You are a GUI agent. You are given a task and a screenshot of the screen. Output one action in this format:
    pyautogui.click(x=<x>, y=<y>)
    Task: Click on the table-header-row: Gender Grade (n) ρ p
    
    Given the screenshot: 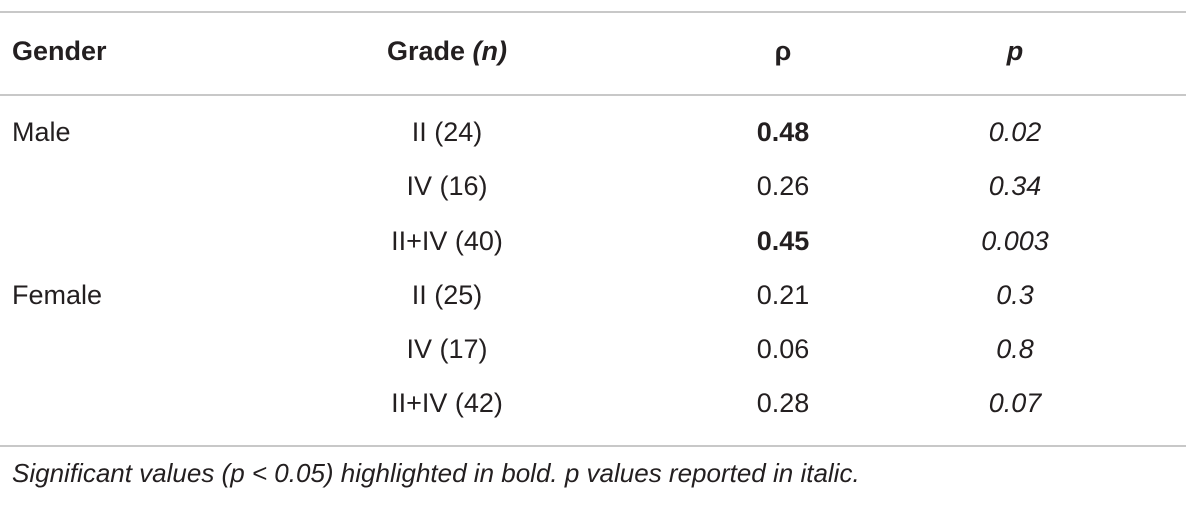 What is the action you would take?
    pyautogui.click(x=593, y=54)
    